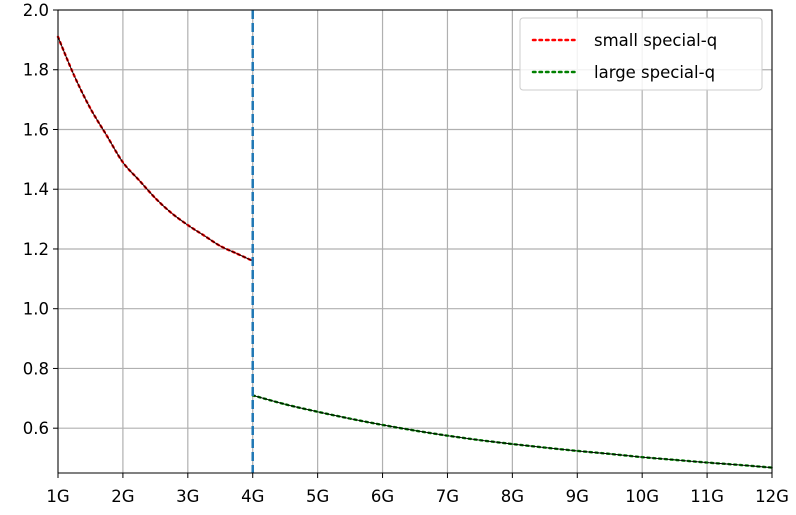 The image size is (796, 515). Describe the element at coordinates (317, 496) in the screenshot. I see `x-tick-label: 5G` at that location.